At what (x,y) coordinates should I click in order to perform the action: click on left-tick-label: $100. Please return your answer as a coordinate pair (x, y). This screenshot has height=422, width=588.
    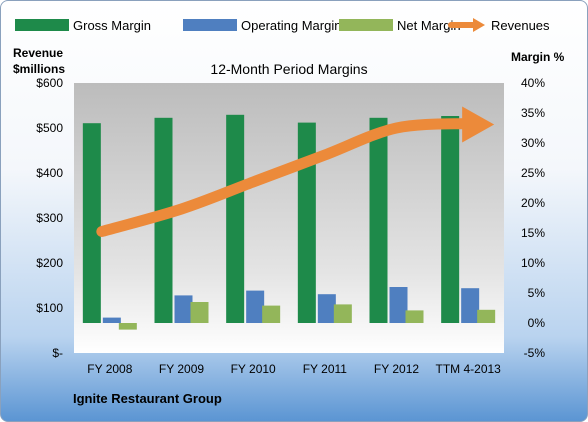
    Looking at the image, I should click on (49, 308).